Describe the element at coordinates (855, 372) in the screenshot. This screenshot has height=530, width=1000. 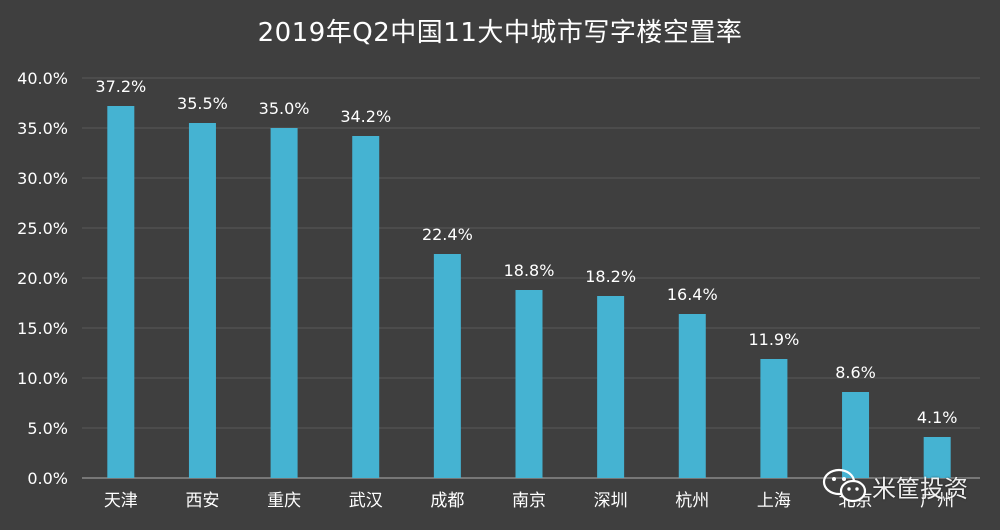
I see `data-label: 8.6%` at that location.